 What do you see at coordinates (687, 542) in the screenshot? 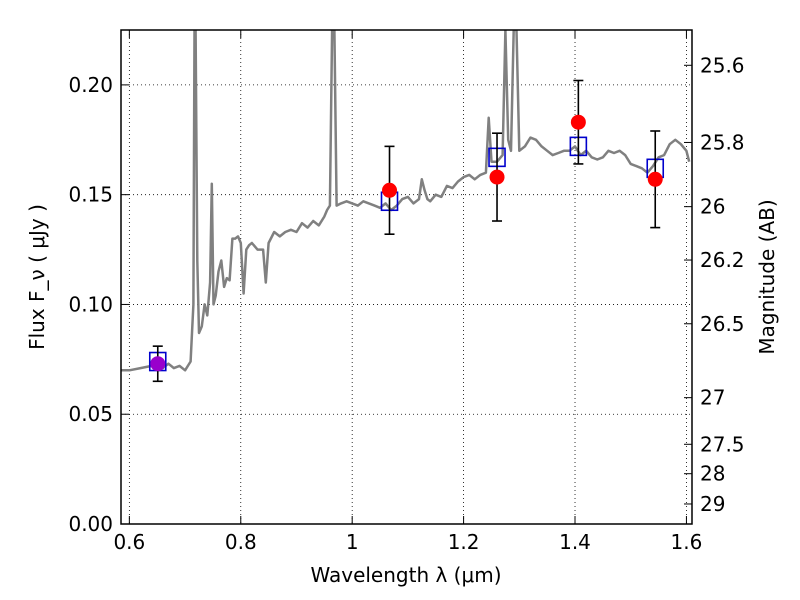
I see `x-tick-label: 1.6` at bounding box center [687, 542].